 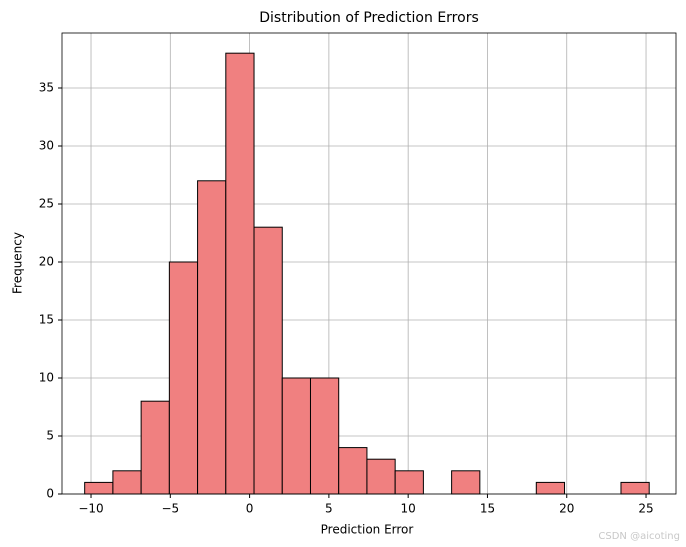 I want to click on y-tick-label: 25, so click(x=46, y=203).